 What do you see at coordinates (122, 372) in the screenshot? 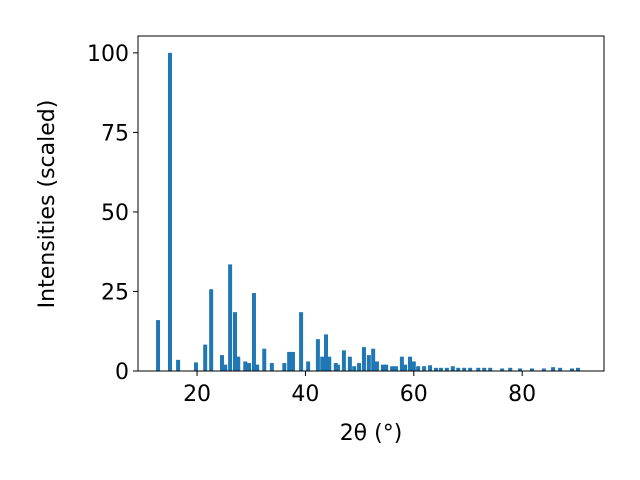
I see `y-tick-label: 0` at bounding box center [122, 372].